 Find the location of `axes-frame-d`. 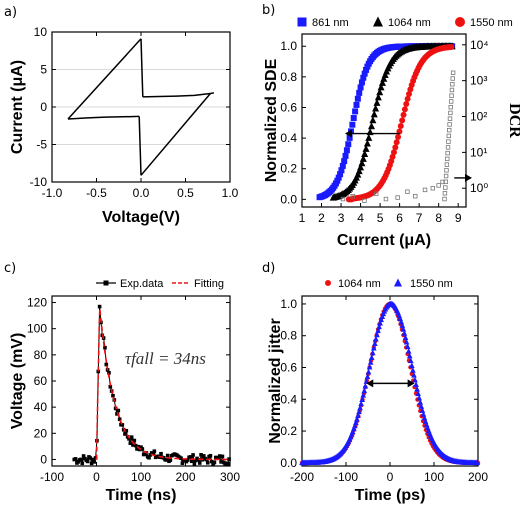

axes-frame-d is located at coordinates (390, 381).